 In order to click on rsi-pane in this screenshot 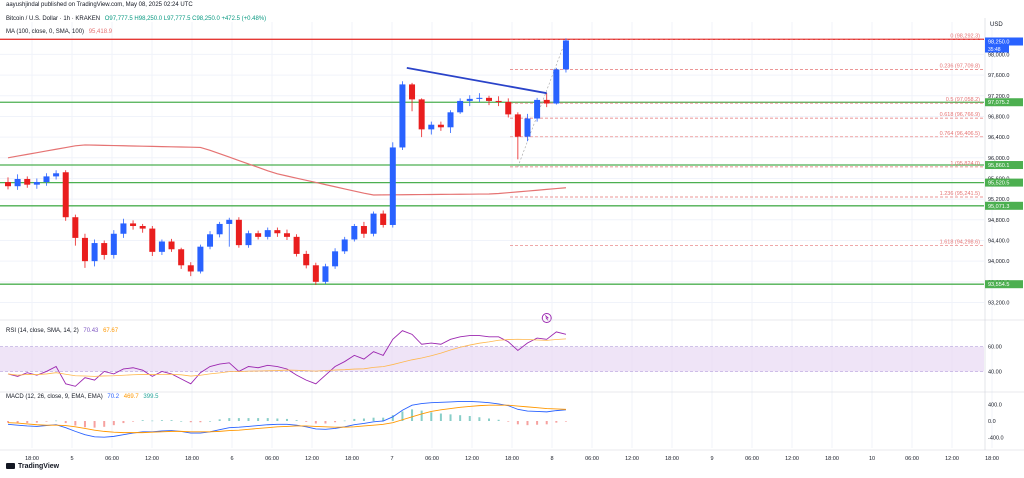, I will do `click(492, 358)`.